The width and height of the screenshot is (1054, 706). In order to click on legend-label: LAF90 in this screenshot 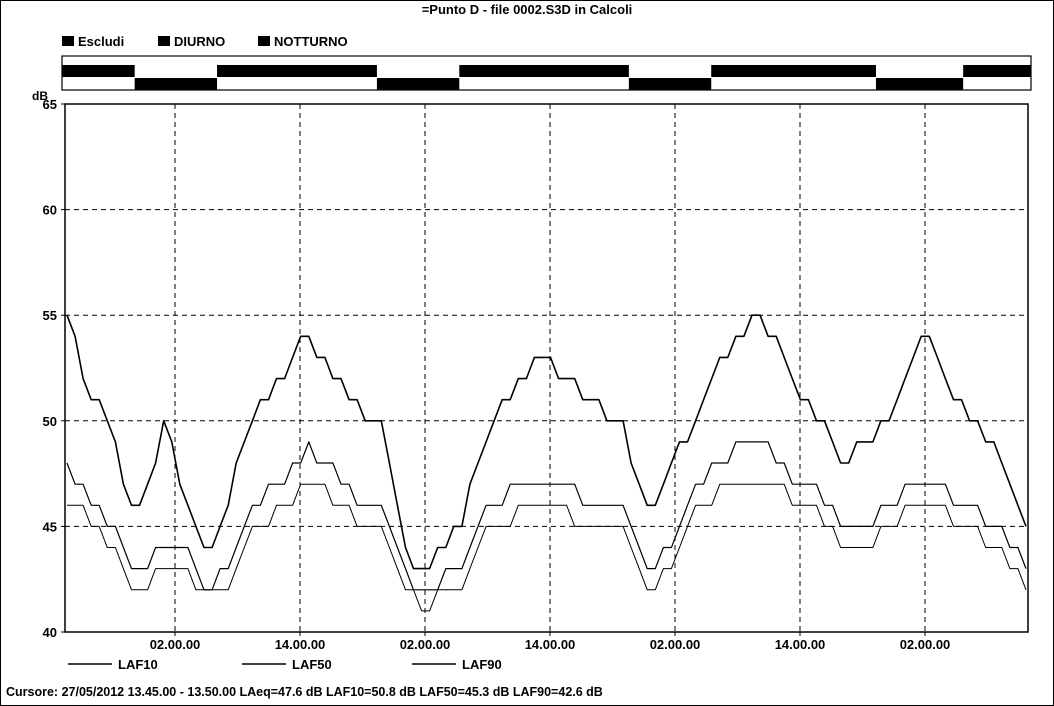, I will do `click(482, 664)`.